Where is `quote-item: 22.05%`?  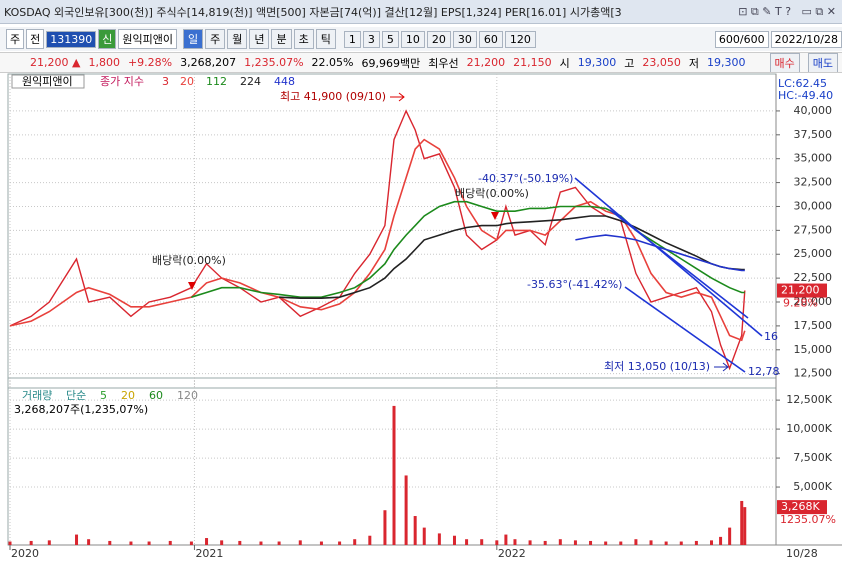 quote-item: 22.05% is located at coordinates (332, 62).